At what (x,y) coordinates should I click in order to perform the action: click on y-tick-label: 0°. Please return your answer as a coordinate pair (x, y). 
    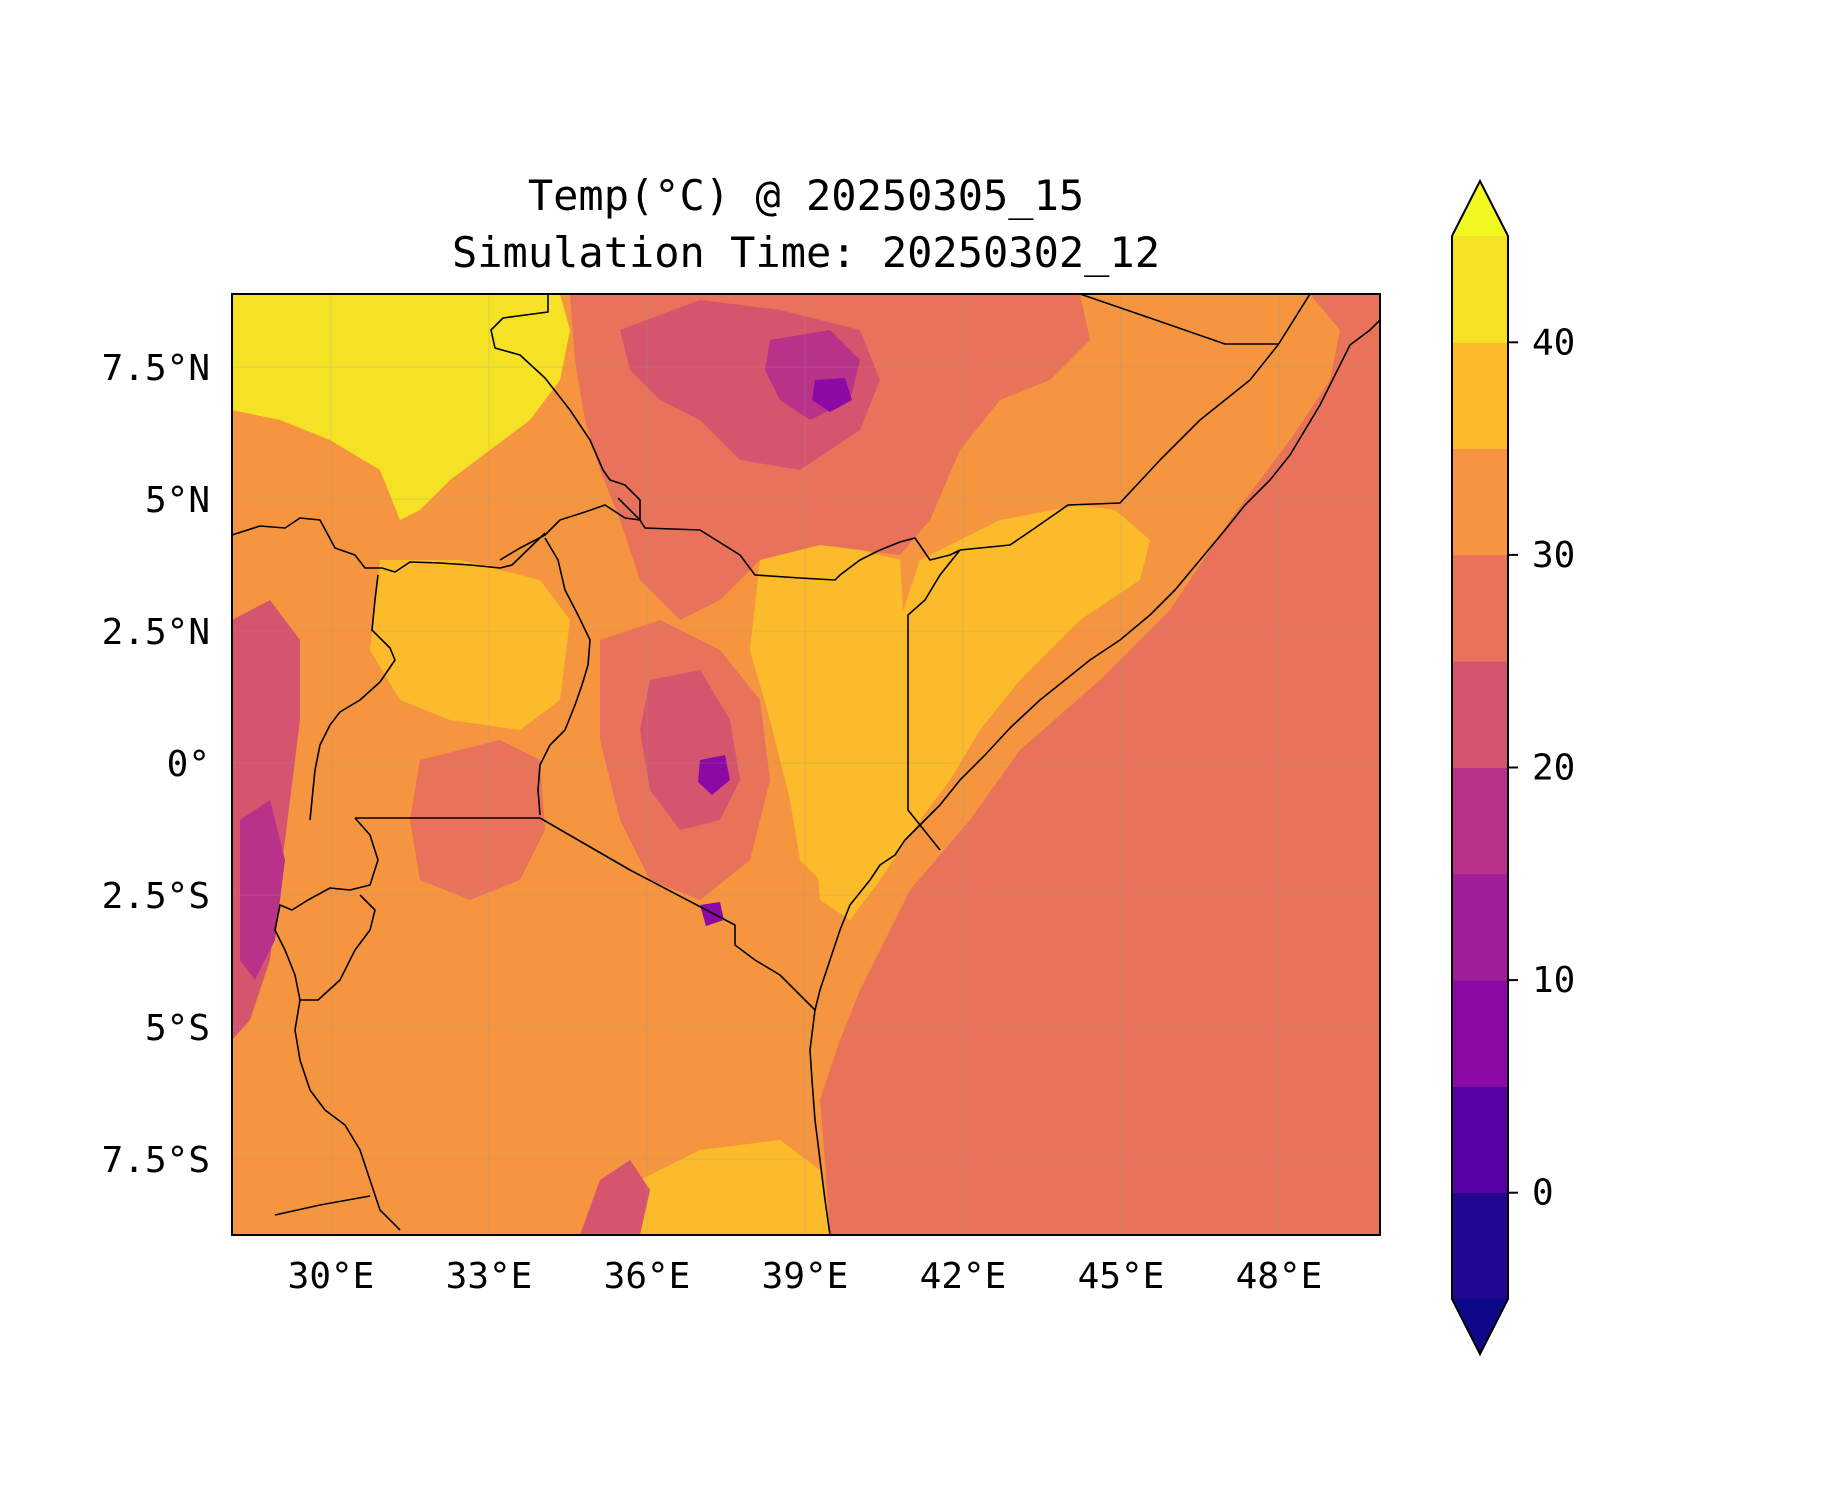
    Looking at the image, I should click on (188, 764).